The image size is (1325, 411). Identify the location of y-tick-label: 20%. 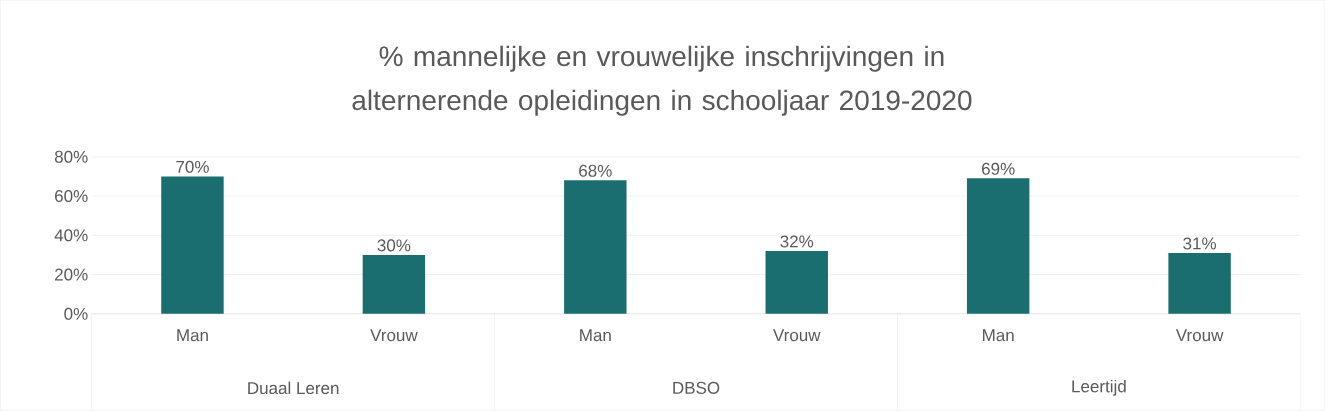
(71, 274).